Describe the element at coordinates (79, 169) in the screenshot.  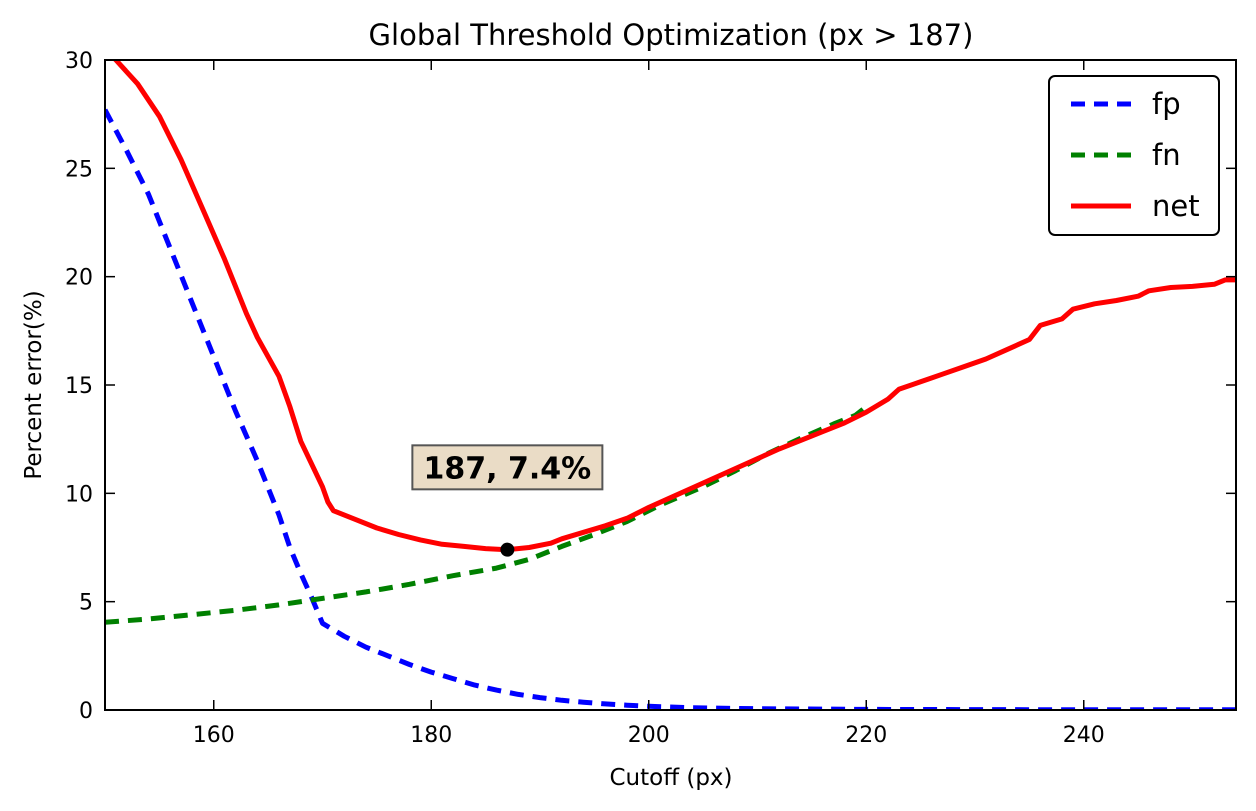
I see `y-tick-label: 25` at that location.